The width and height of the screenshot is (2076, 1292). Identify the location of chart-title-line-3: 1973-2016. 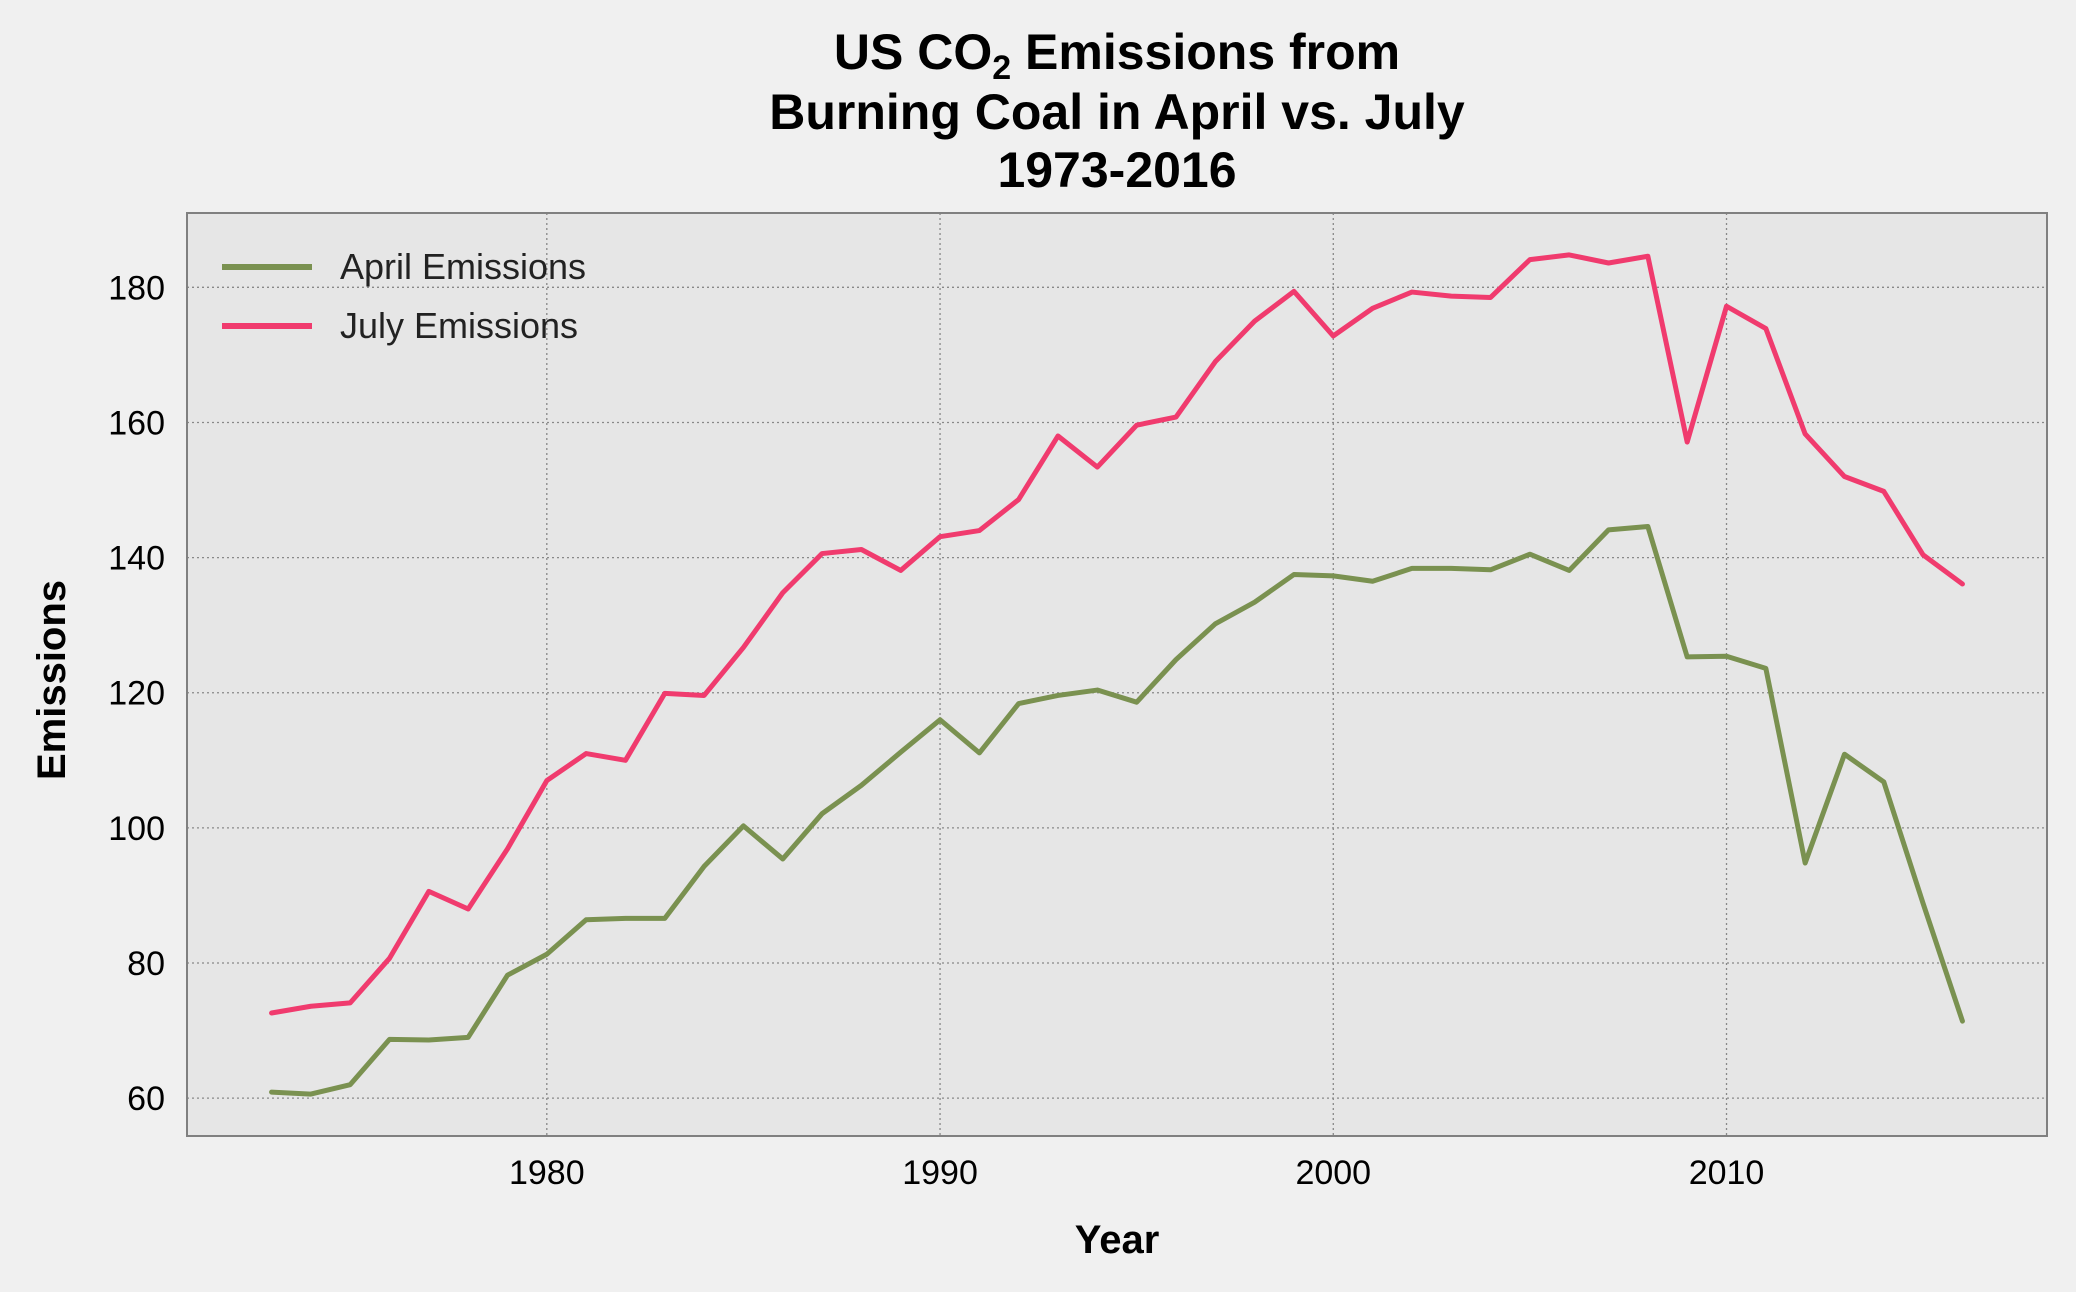
(1116, 170).